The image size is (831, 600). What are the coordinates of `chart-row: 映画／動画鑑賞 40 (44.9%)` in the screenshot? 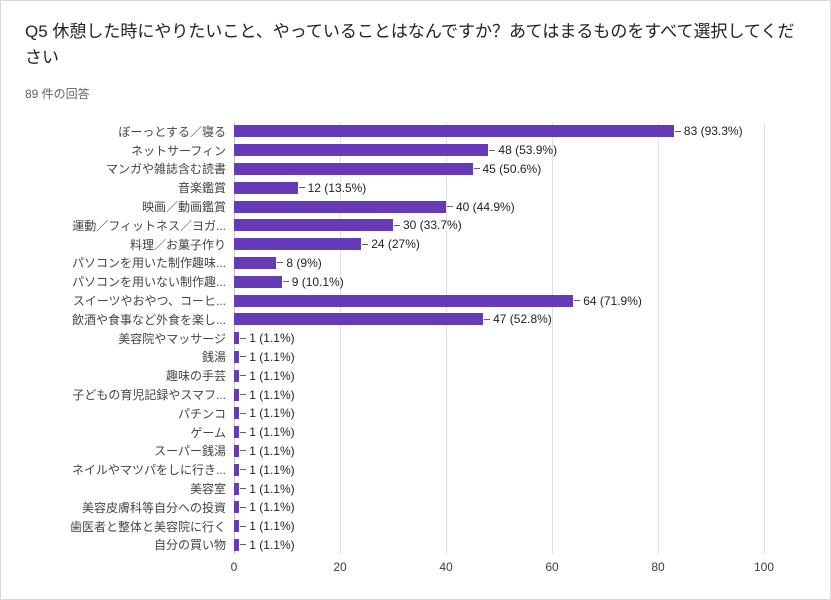 It's located at (394, 206).